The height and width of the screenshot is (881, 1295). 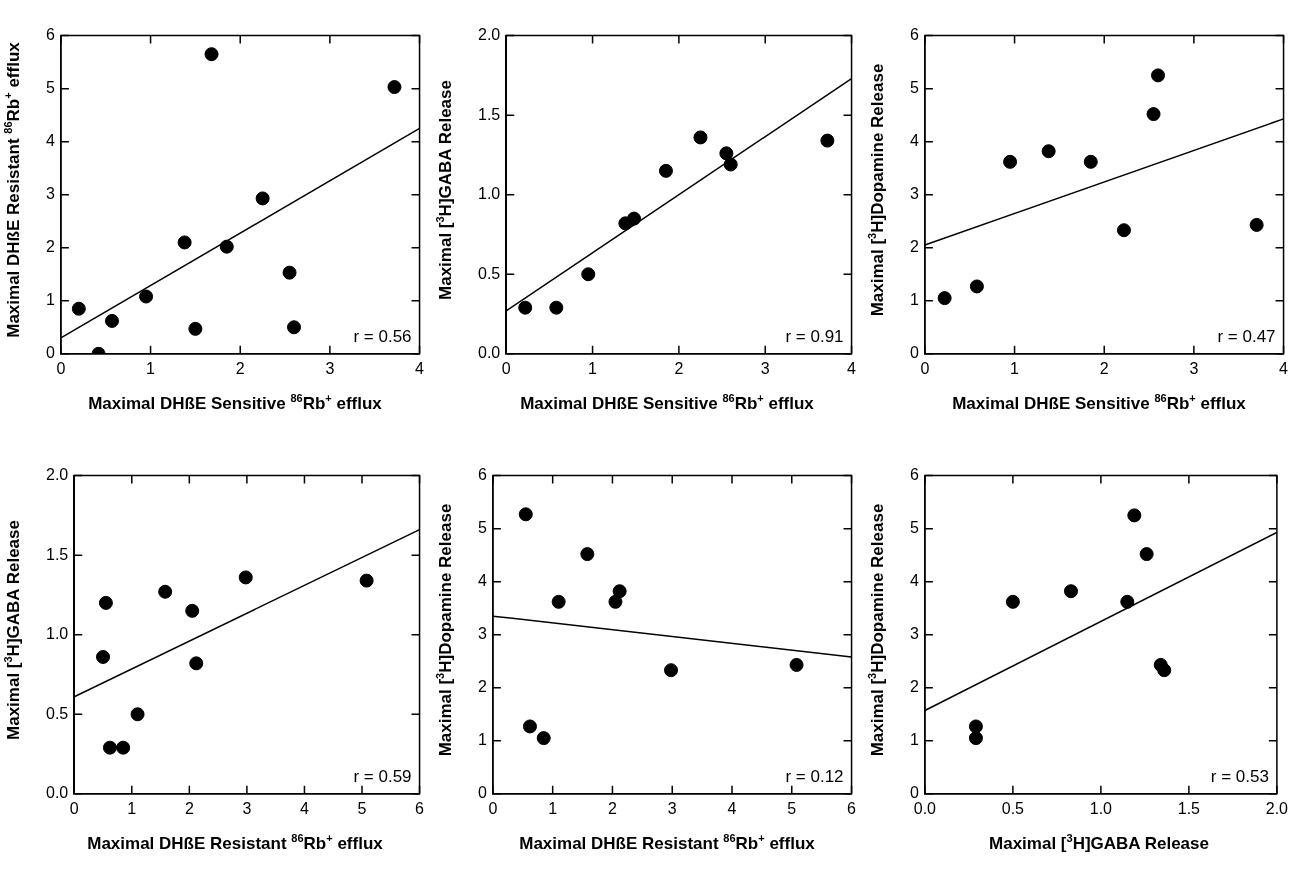 What do you see at coordinates (1099, 403) in the screenshot?
I see `x-axis-title: Maximal DHßE Sensitive $^{86}$Rb$^{+}$ efflux` at bounding box center [1099, 403].